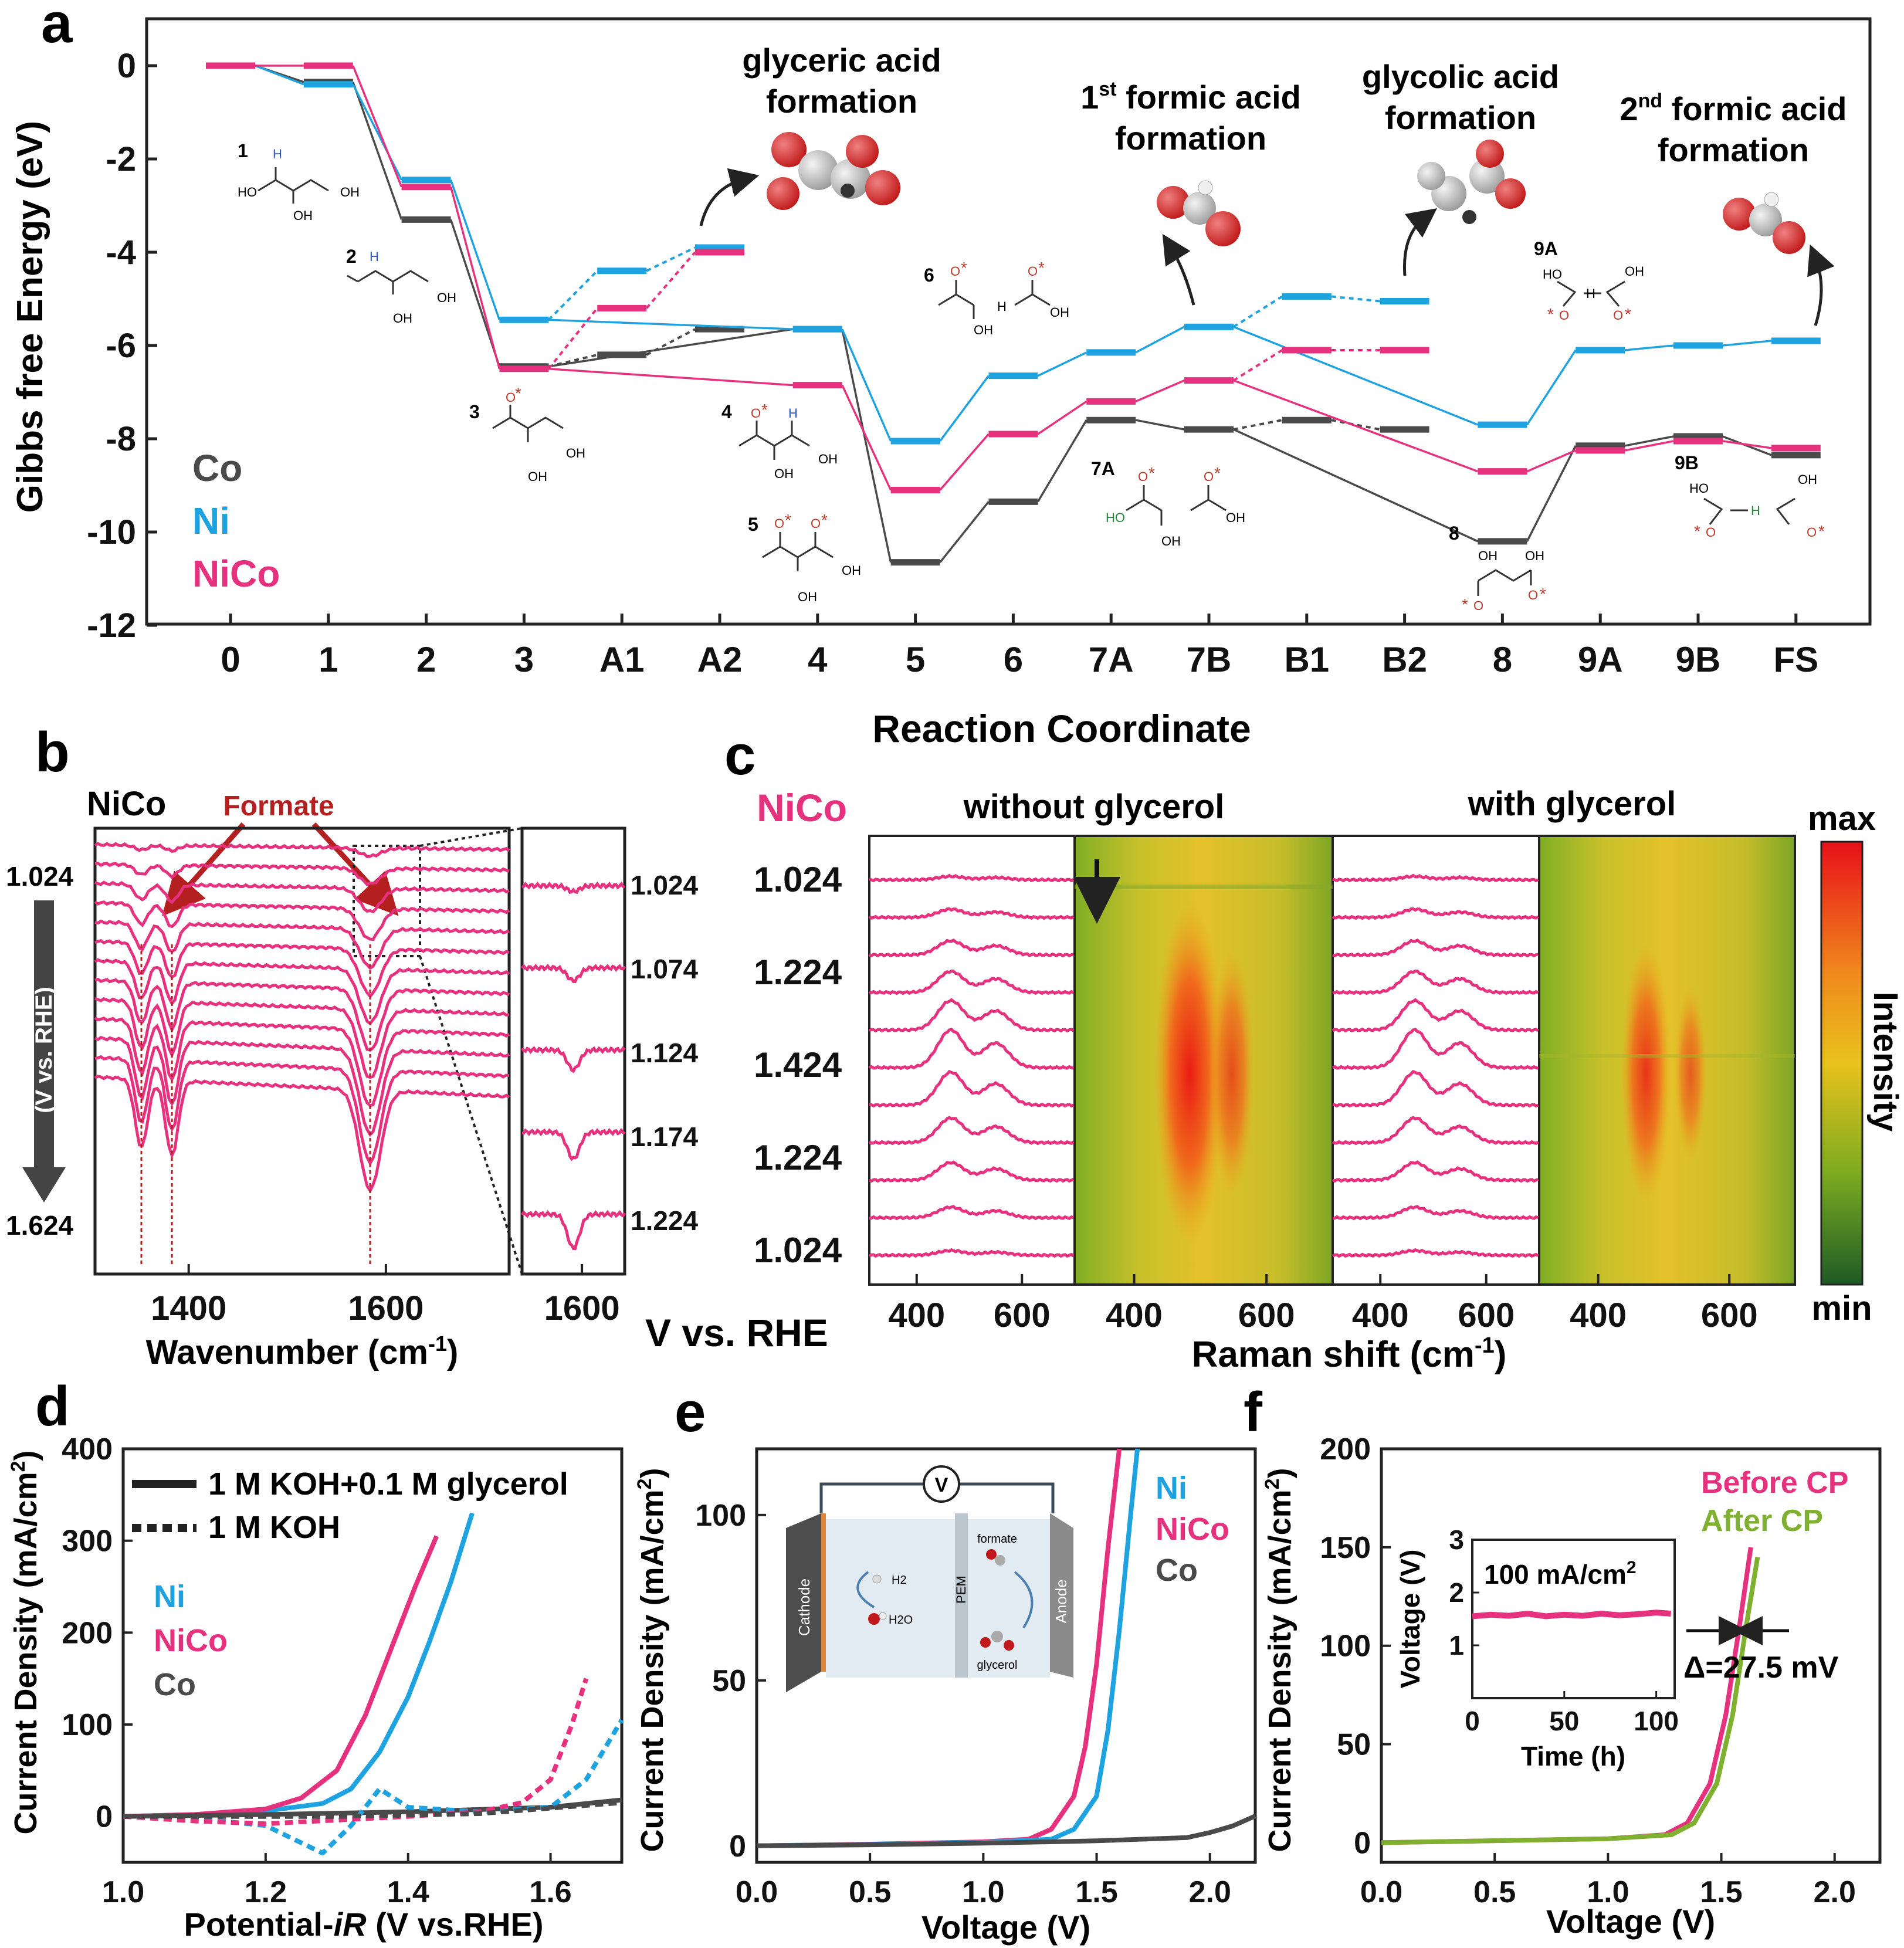 This screenshot has height=1948, width=1904. What do you see at coordinates (1460, 118) in the screenshot?
I see `annot-glycolic-2: formation` at bounding box center [1460, 118].